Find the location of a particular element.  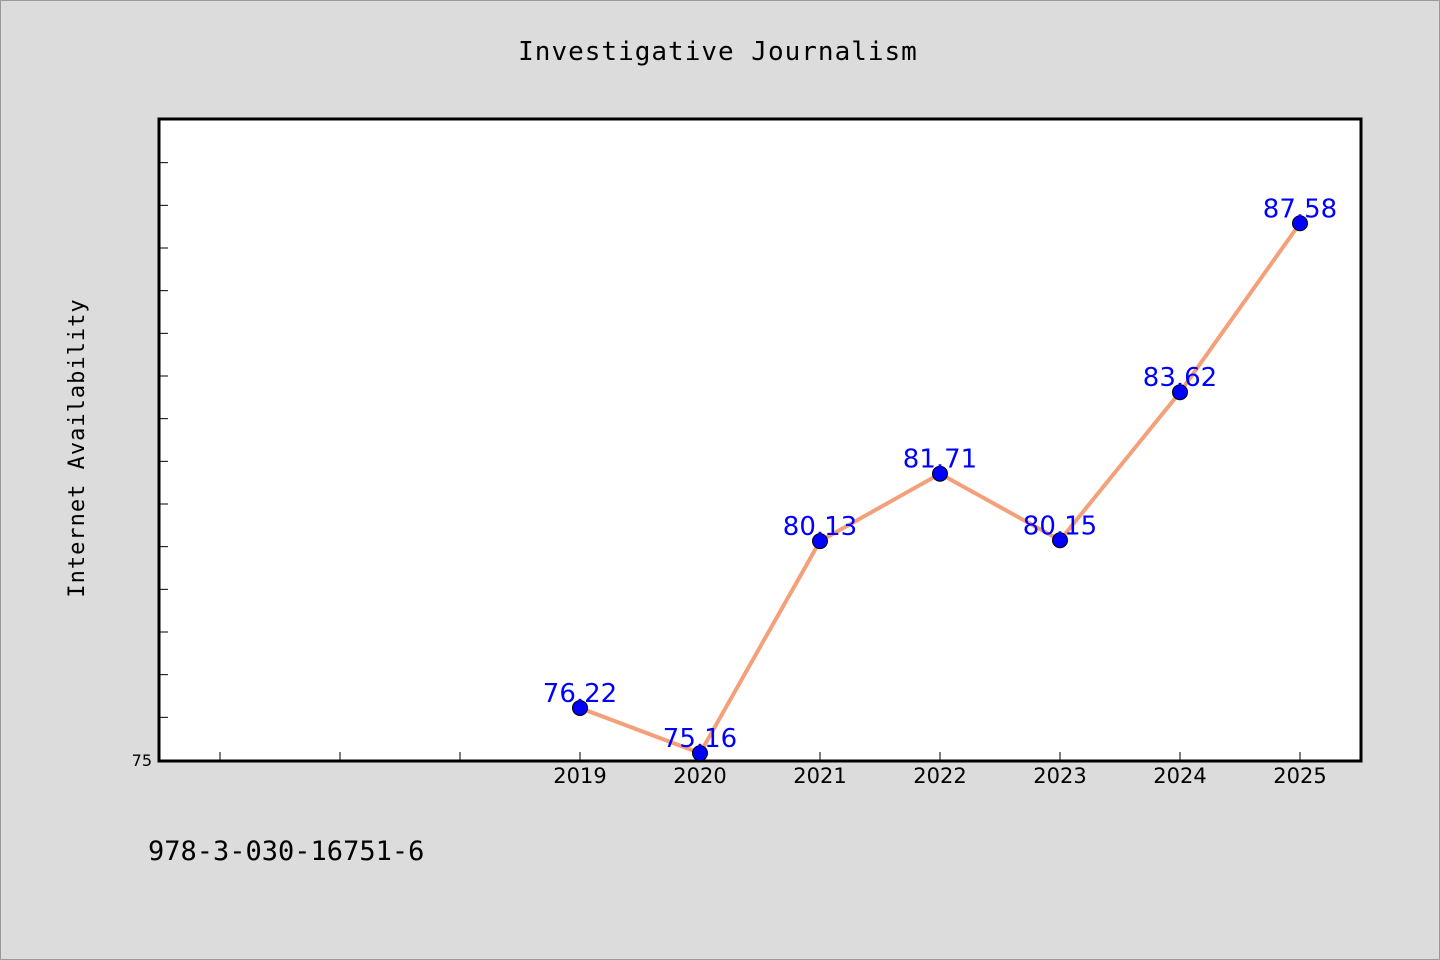

y-axis-ticks: 75 is located at coordinates (150, 466).